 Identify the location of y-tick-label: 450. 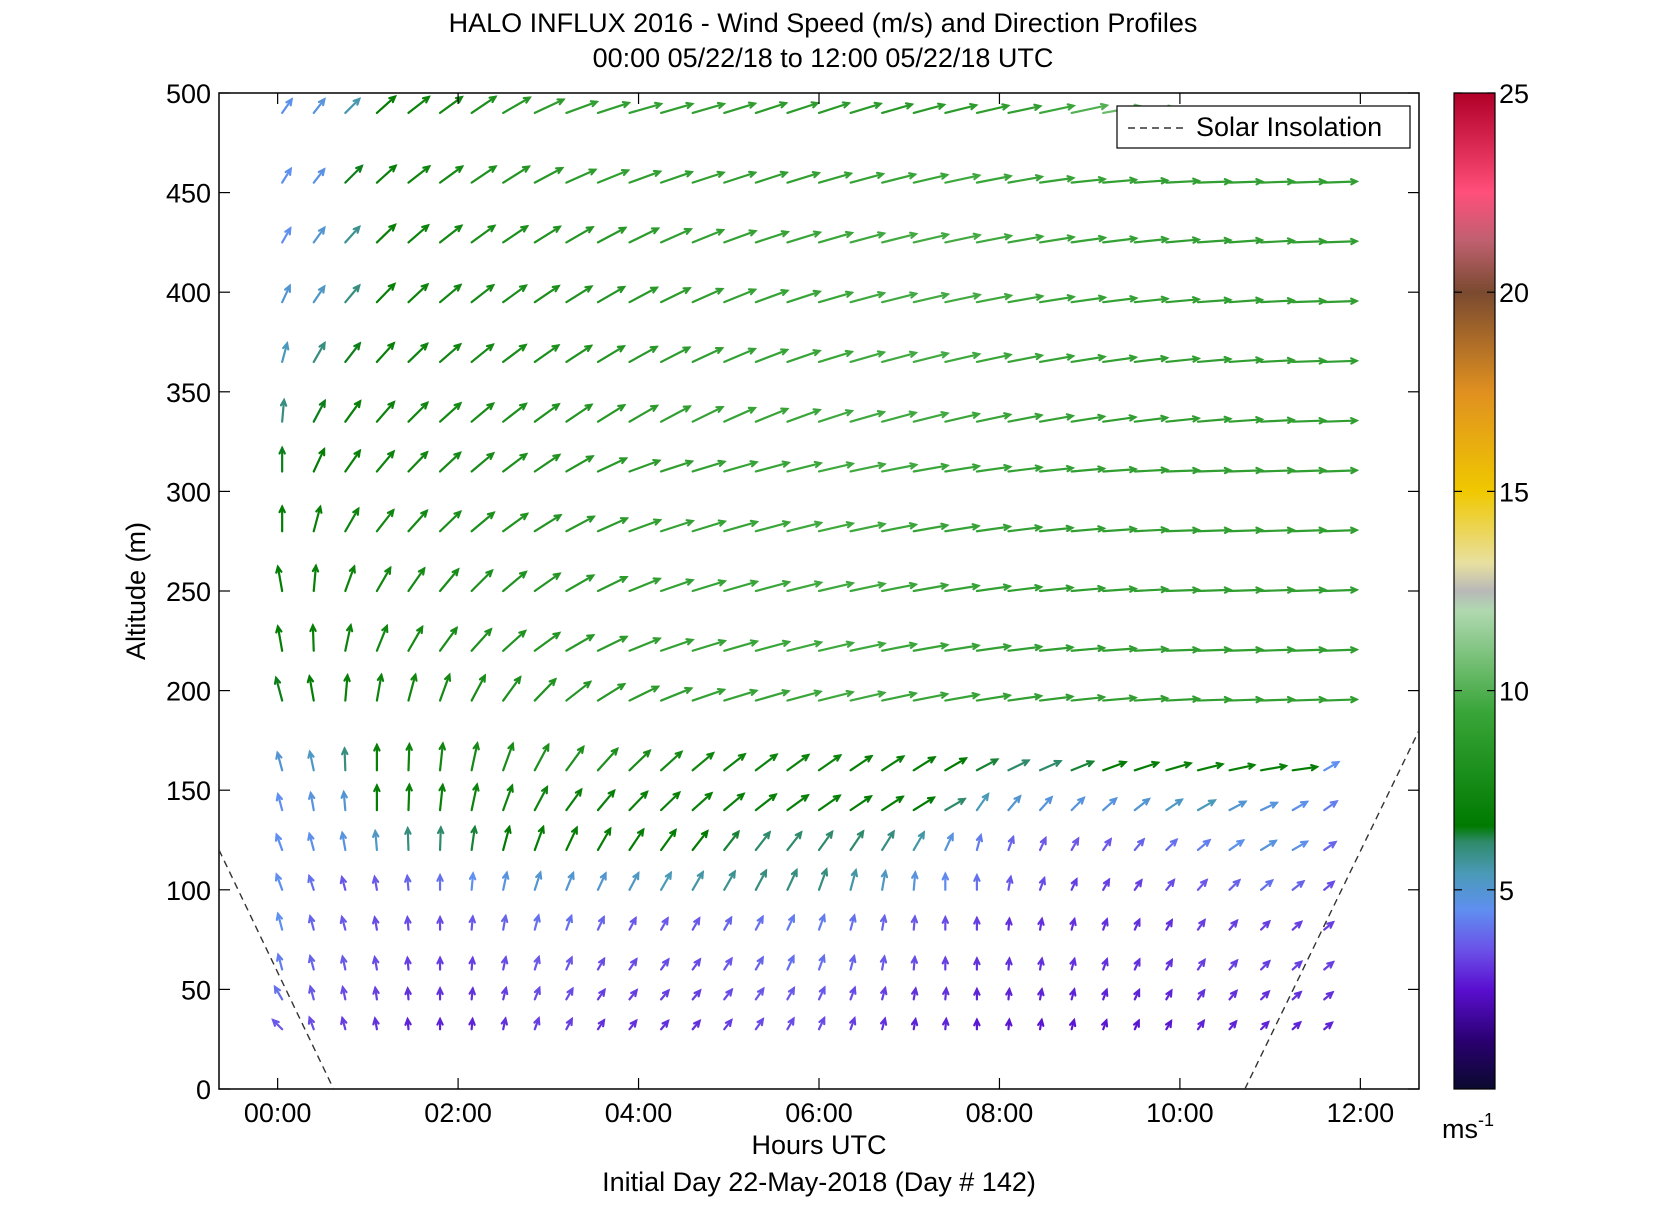
(188, 194).